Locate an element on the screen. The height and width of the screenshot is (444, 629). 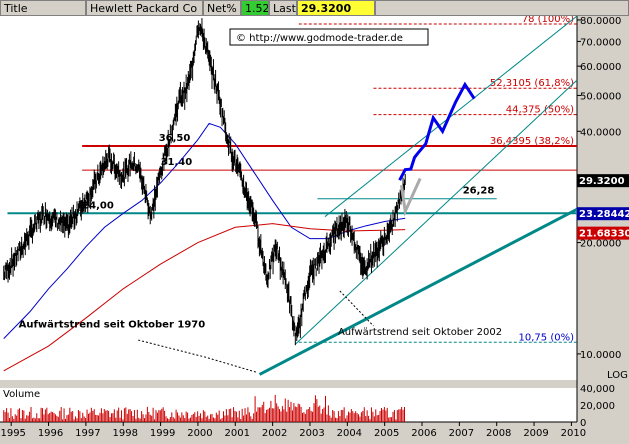
x-tick-label: 2003 is located at coordinates (311, 433).